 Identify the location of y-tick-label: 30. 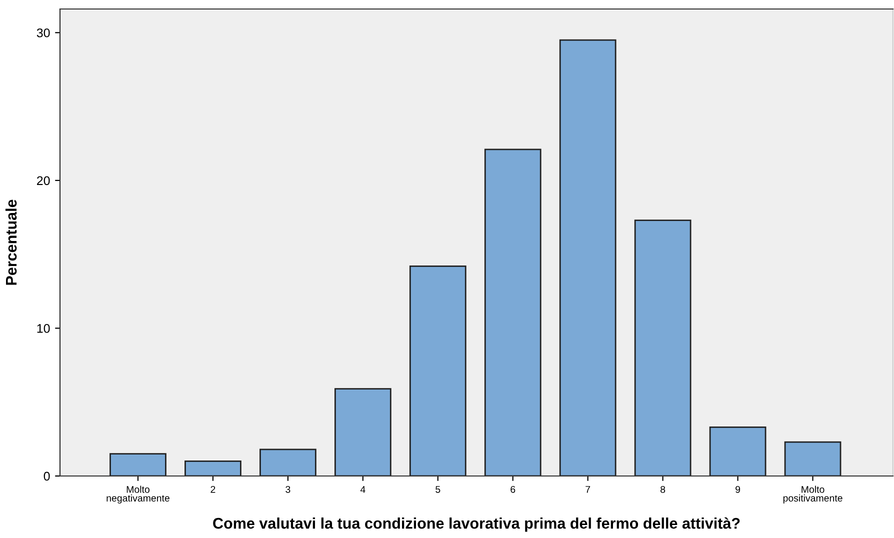
(43, 33).